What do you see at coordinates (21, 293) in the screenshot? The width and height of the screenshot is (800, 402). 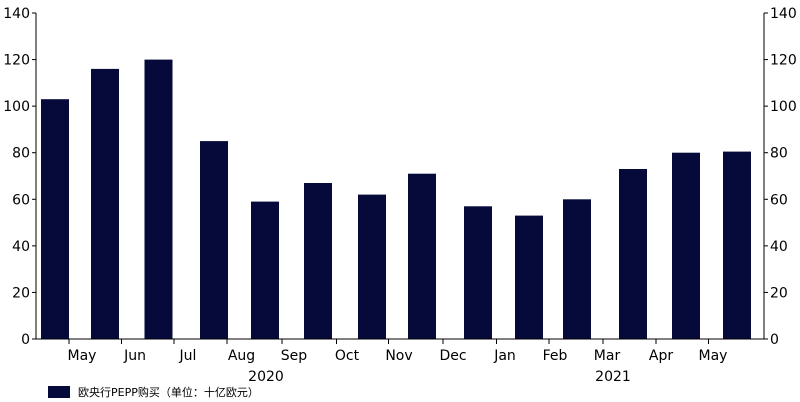 I see `y-tick-label-left: 20` at bounding box center [21, 293].